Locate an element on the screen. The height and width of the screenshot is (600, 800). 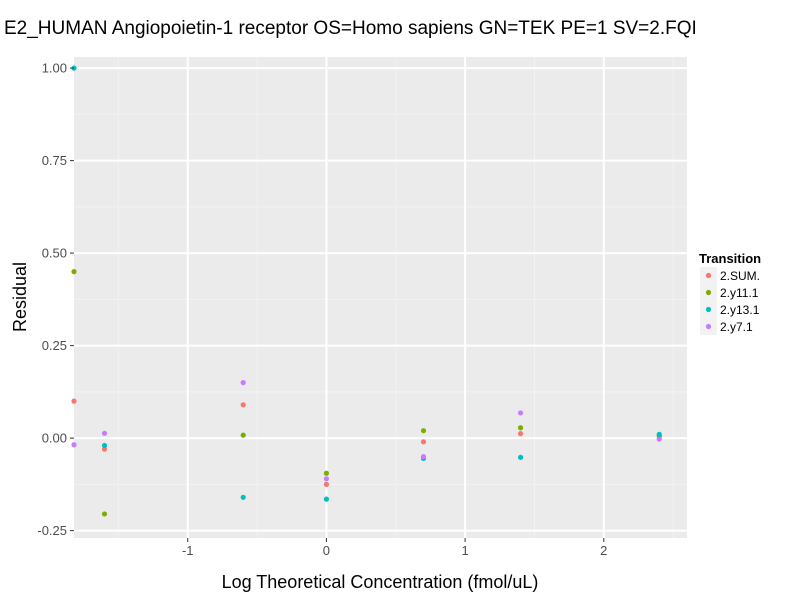
x-axis-title: Log Theoretical Concentration (fmol/uL) is located at coordinates (380, 582).